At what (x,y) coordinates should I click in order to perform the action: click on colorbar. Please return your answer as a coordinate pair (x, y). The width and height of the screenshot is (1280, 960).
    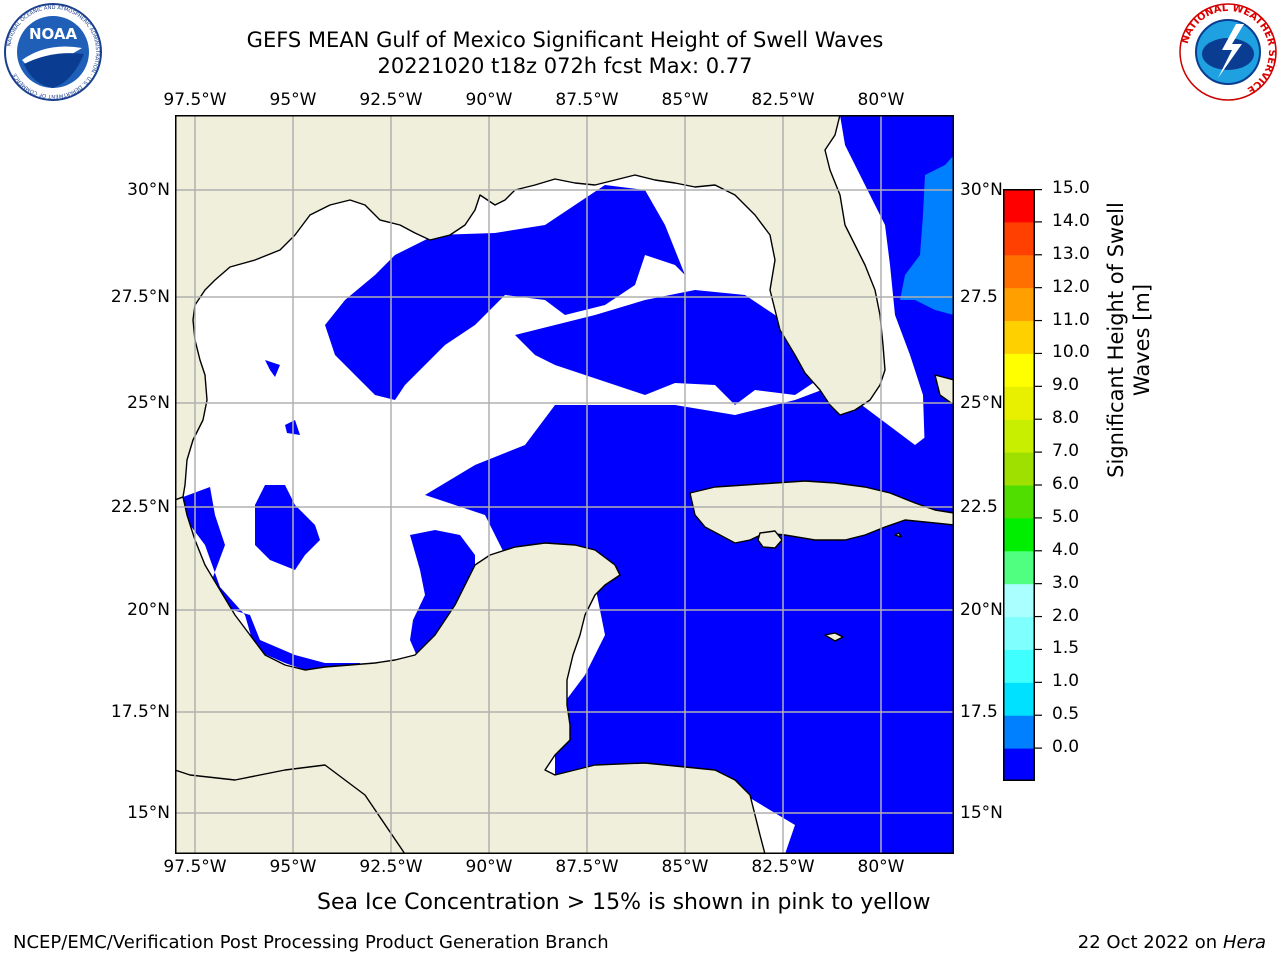
    Looking at the image, I should click on (1019, 485).